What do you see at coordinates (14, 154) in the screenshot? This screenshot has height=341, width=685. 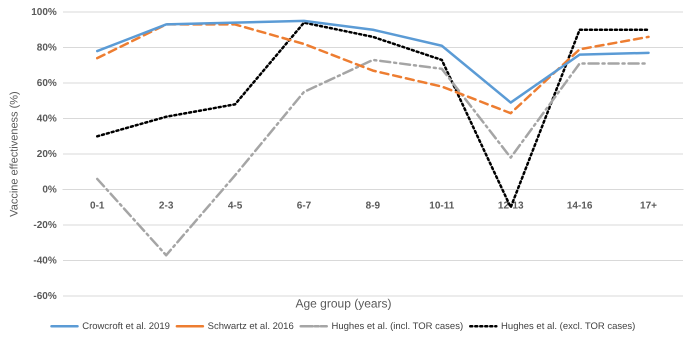 I see `y-axis-title: Vaccine effectiveness (%)` at bounding box center [14, 154].